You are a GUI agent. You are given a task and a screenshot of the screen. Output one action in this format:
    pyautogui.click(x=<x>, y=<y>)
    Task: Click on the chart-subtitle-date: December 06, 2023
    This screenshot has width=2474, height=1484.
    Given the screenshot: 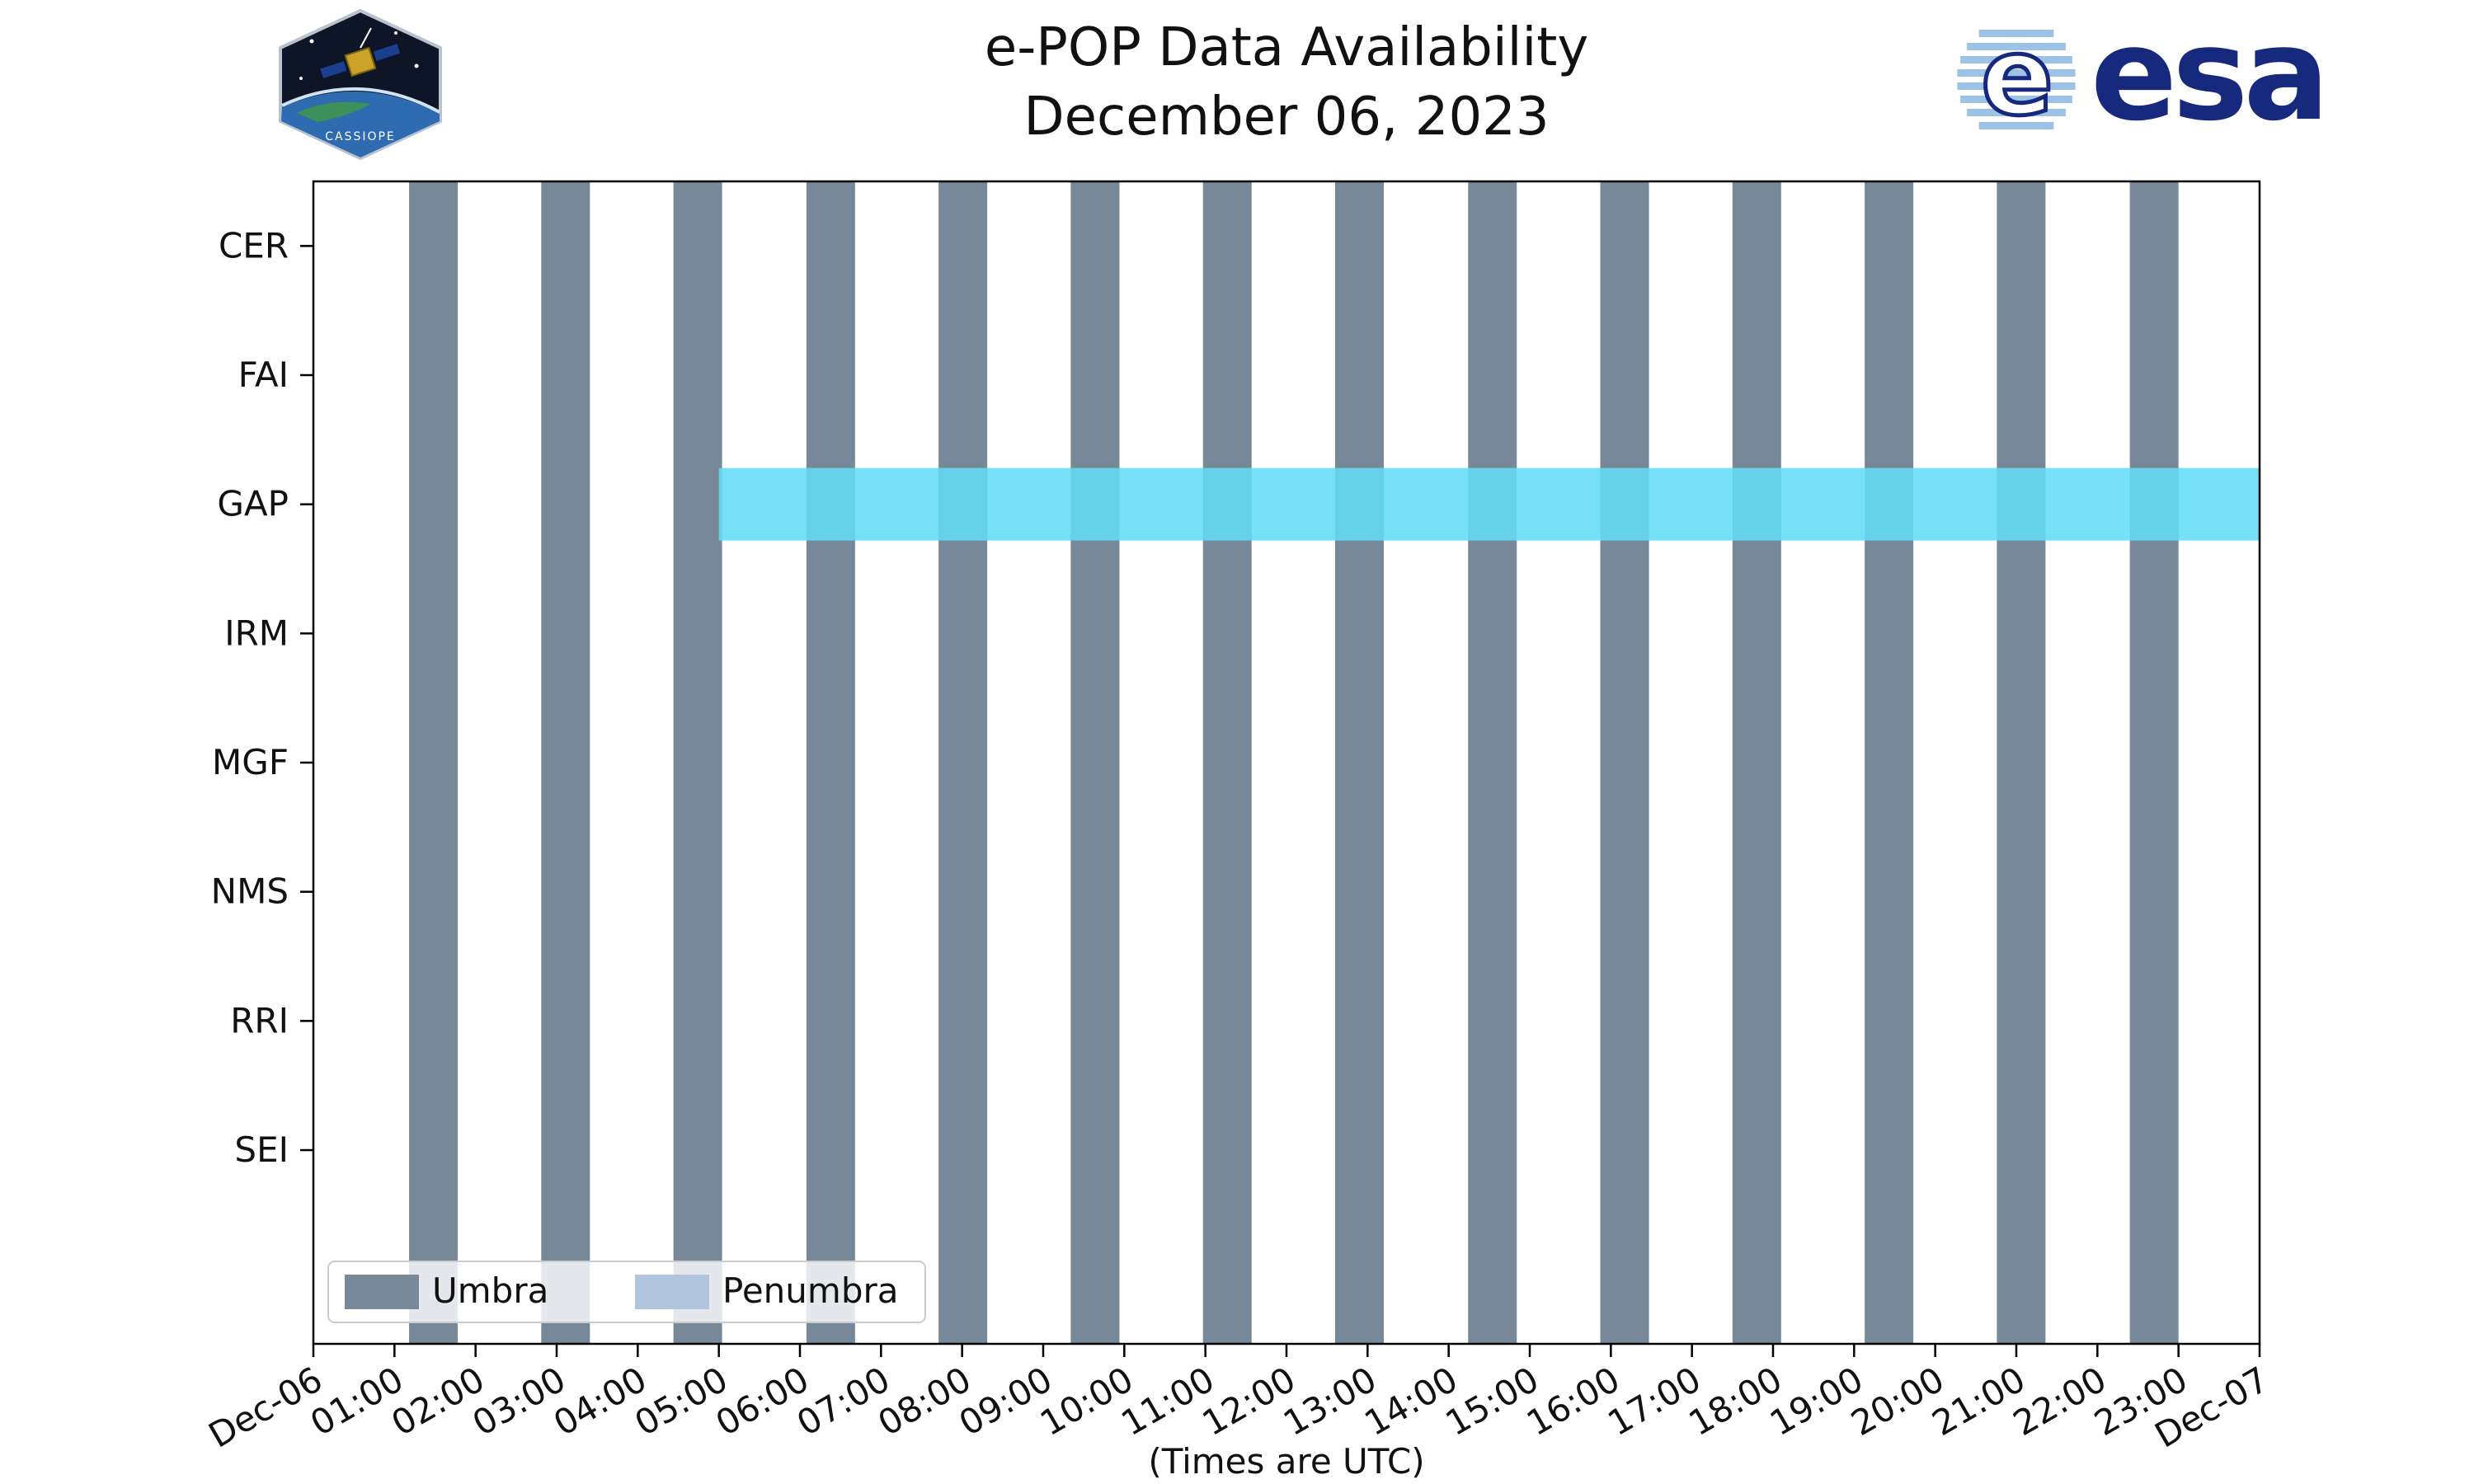 What is the action you would take?
    pyautogui.click(x=1286, y=117)
    